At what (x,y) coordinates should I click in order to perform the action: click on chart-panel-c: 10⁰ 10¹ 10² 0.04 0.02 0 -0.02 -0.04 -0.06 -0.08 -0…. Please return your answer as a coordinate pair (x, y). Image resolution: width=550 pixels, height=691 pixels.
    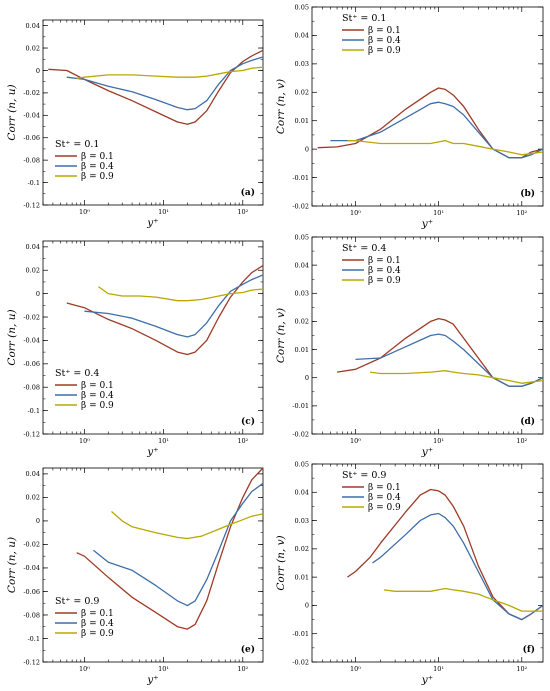
    Looking at the image, I should click on (135, 349).